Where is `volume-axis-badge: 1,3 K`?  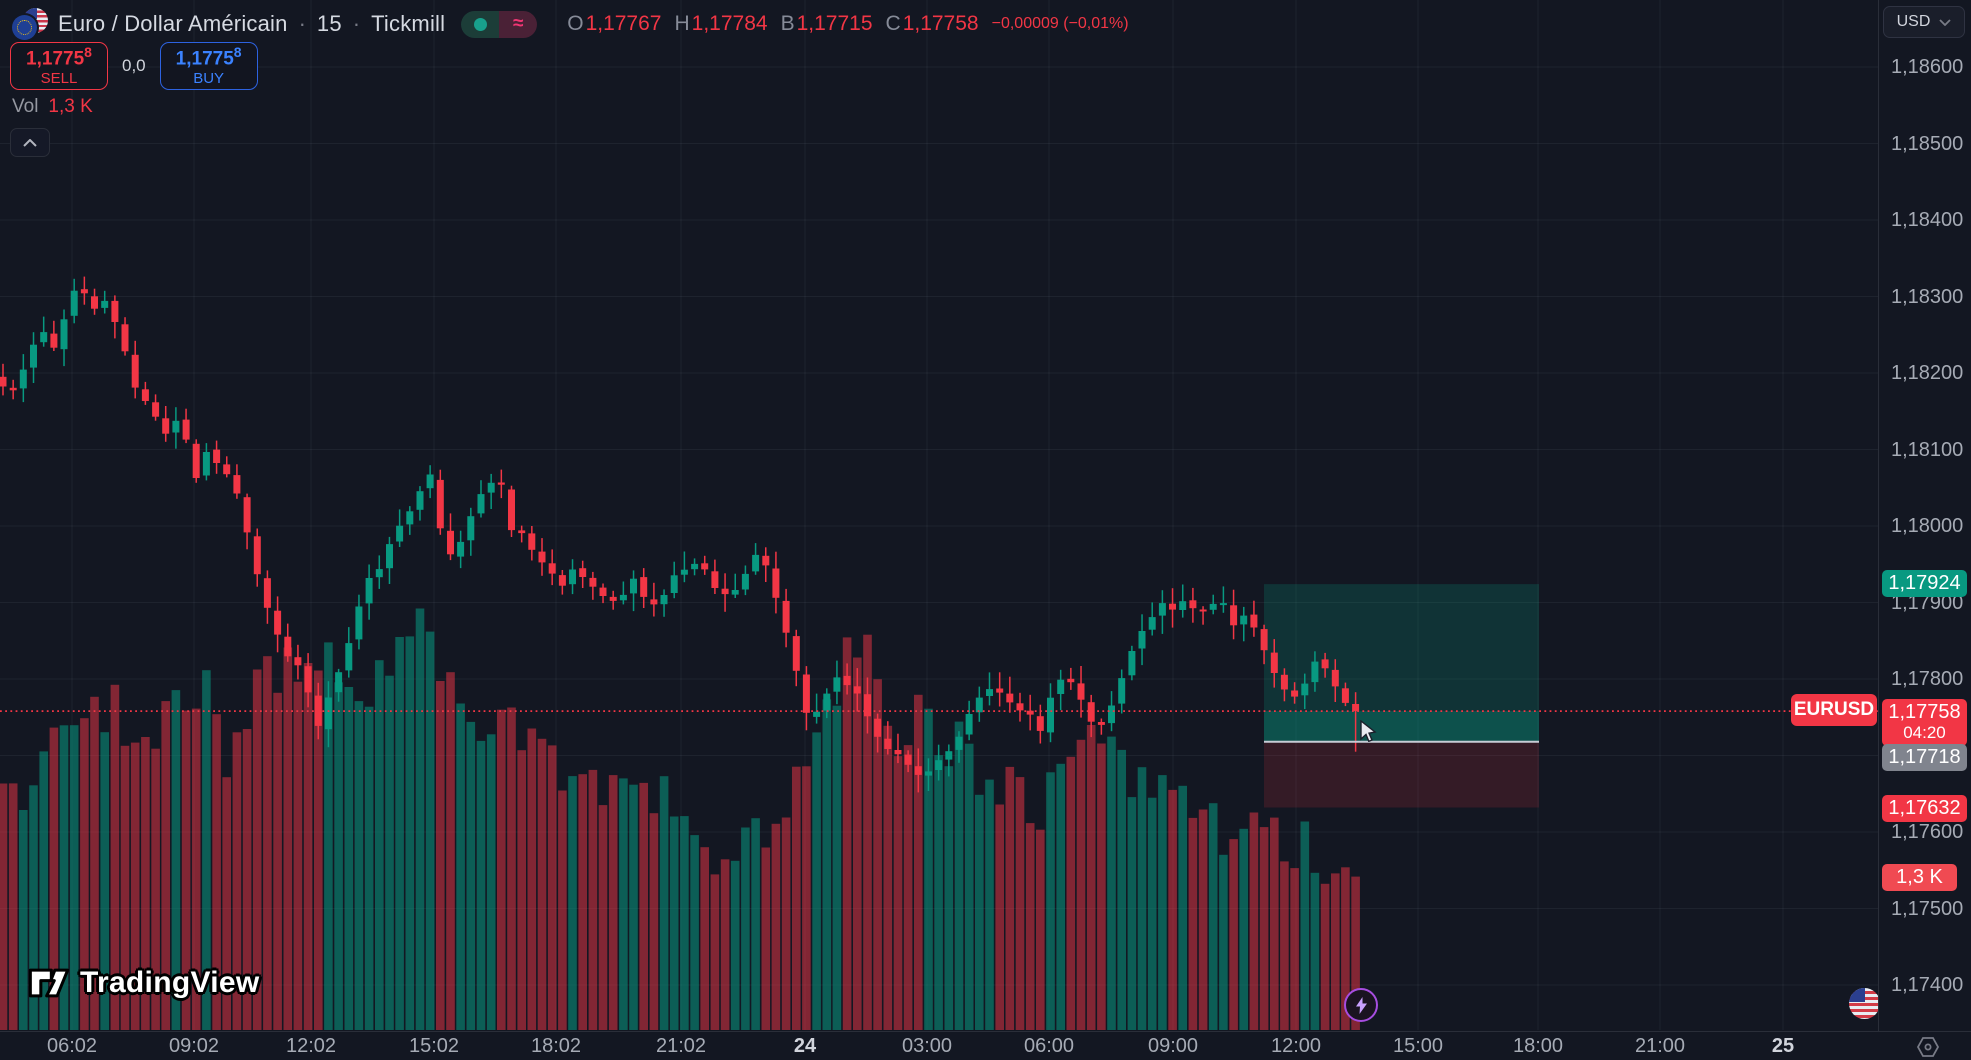
volume-axis-badge: 1,3 K is located at coordinates (1919, 877).